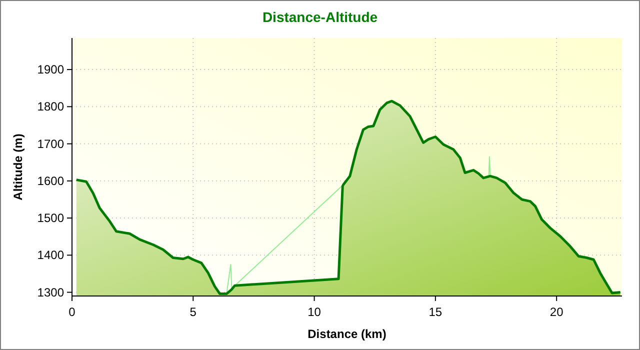 This screenshot has height=350, width=640. I want to click on y-tick-label: 1800, so click(50, 107).